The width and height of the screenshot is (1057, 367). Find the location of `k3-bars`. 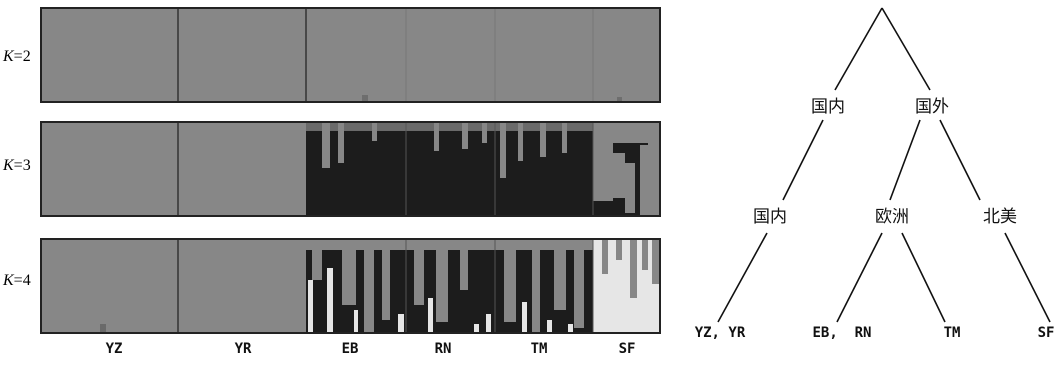

k3-bars is located at coordinates (350, 169).